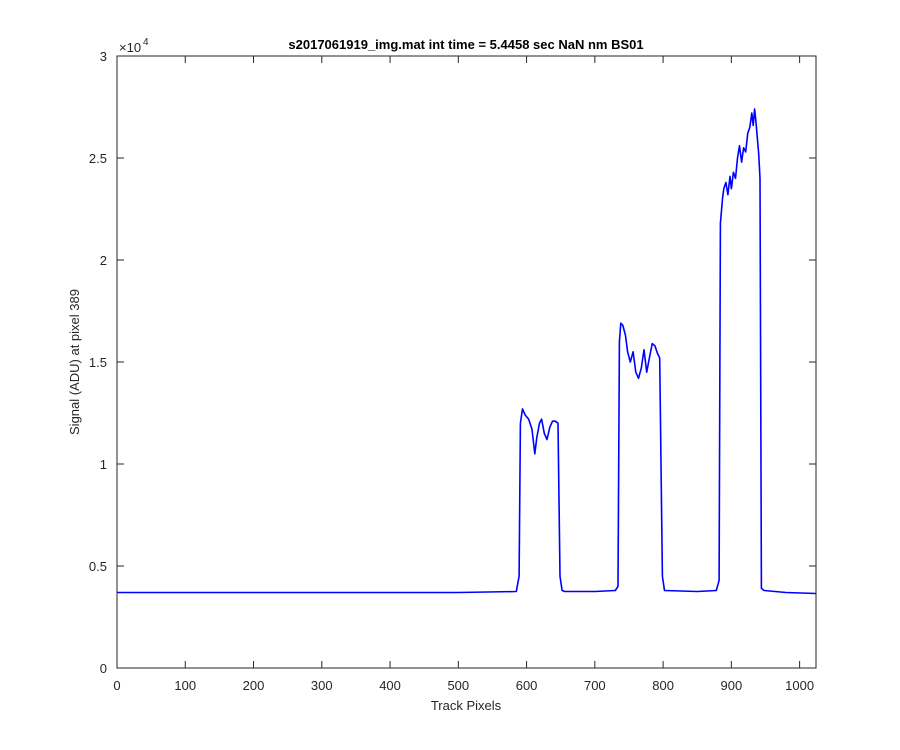 The image size is (900, 750). I want to click on x-tick-label: 500, so click(458, 685).